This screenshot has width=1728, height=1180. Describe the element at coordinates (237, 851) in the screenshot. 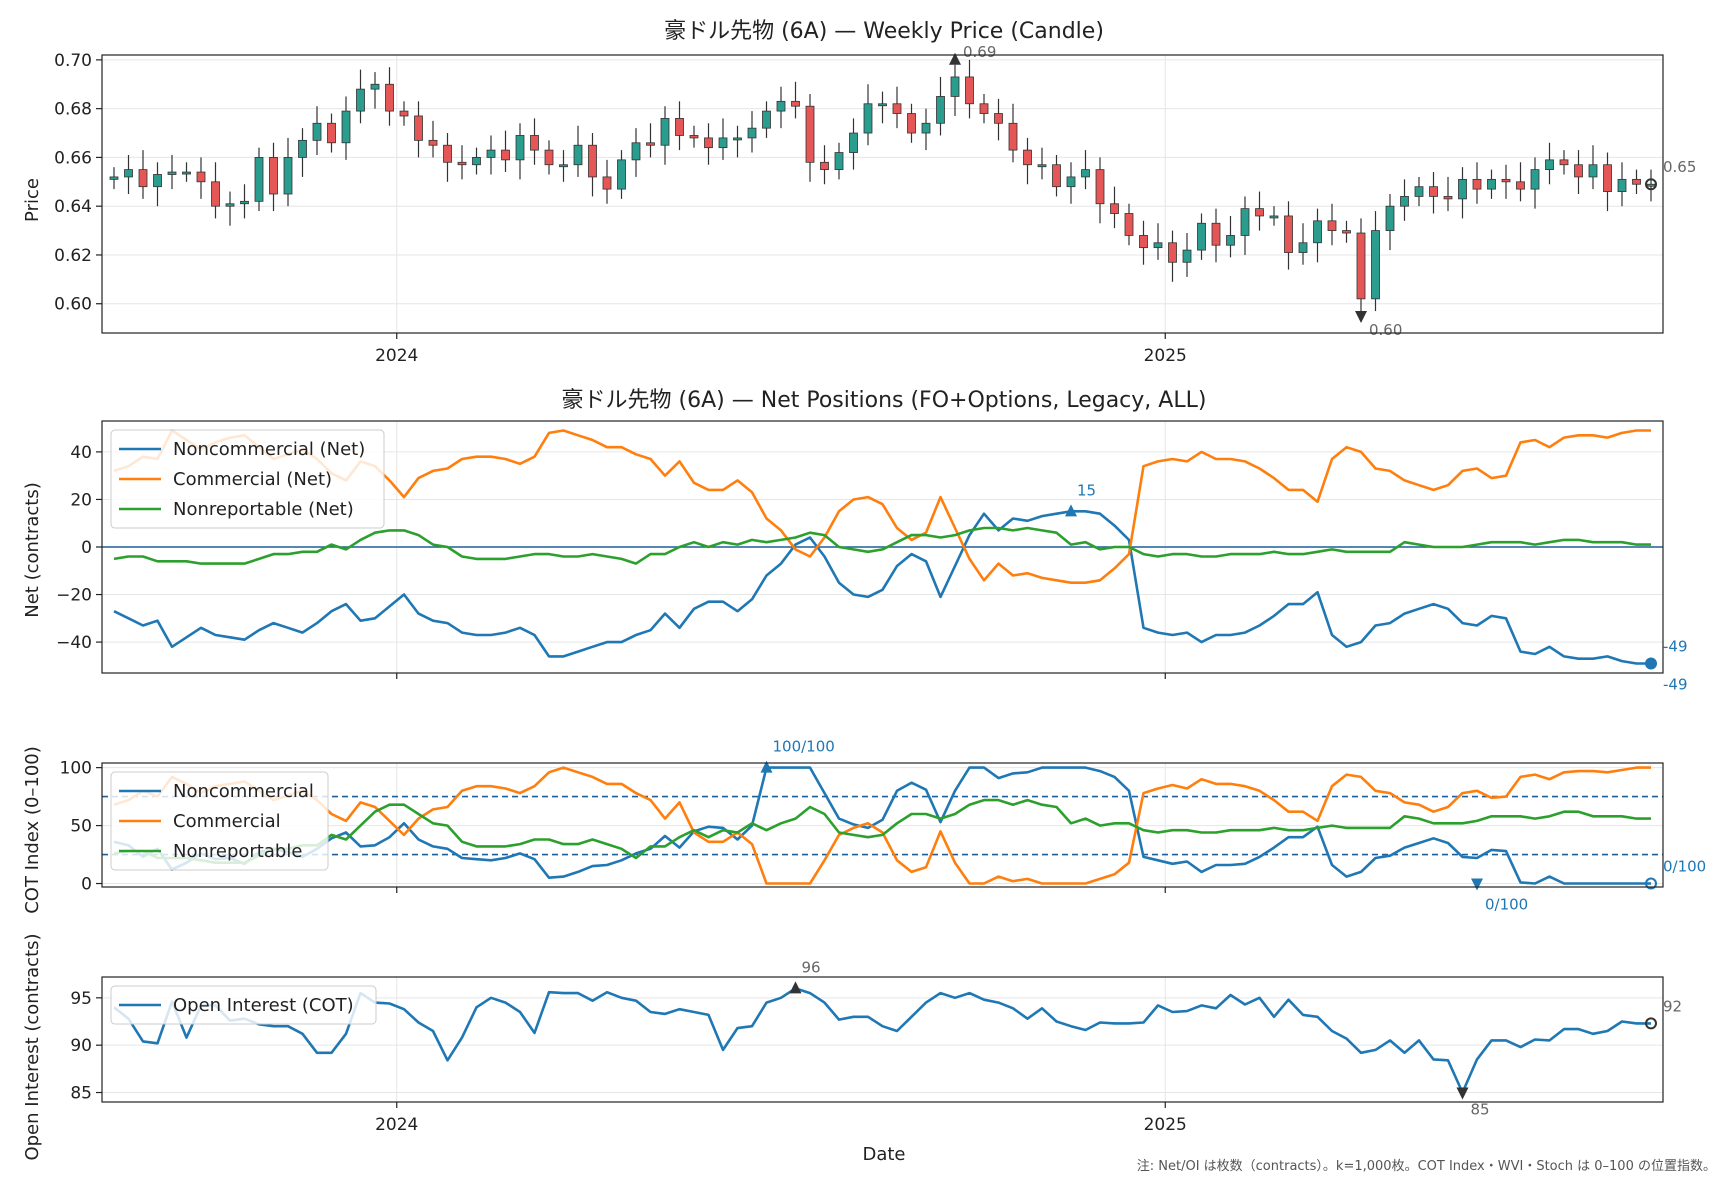

I see `legend-label: Nonreportable` at that location.